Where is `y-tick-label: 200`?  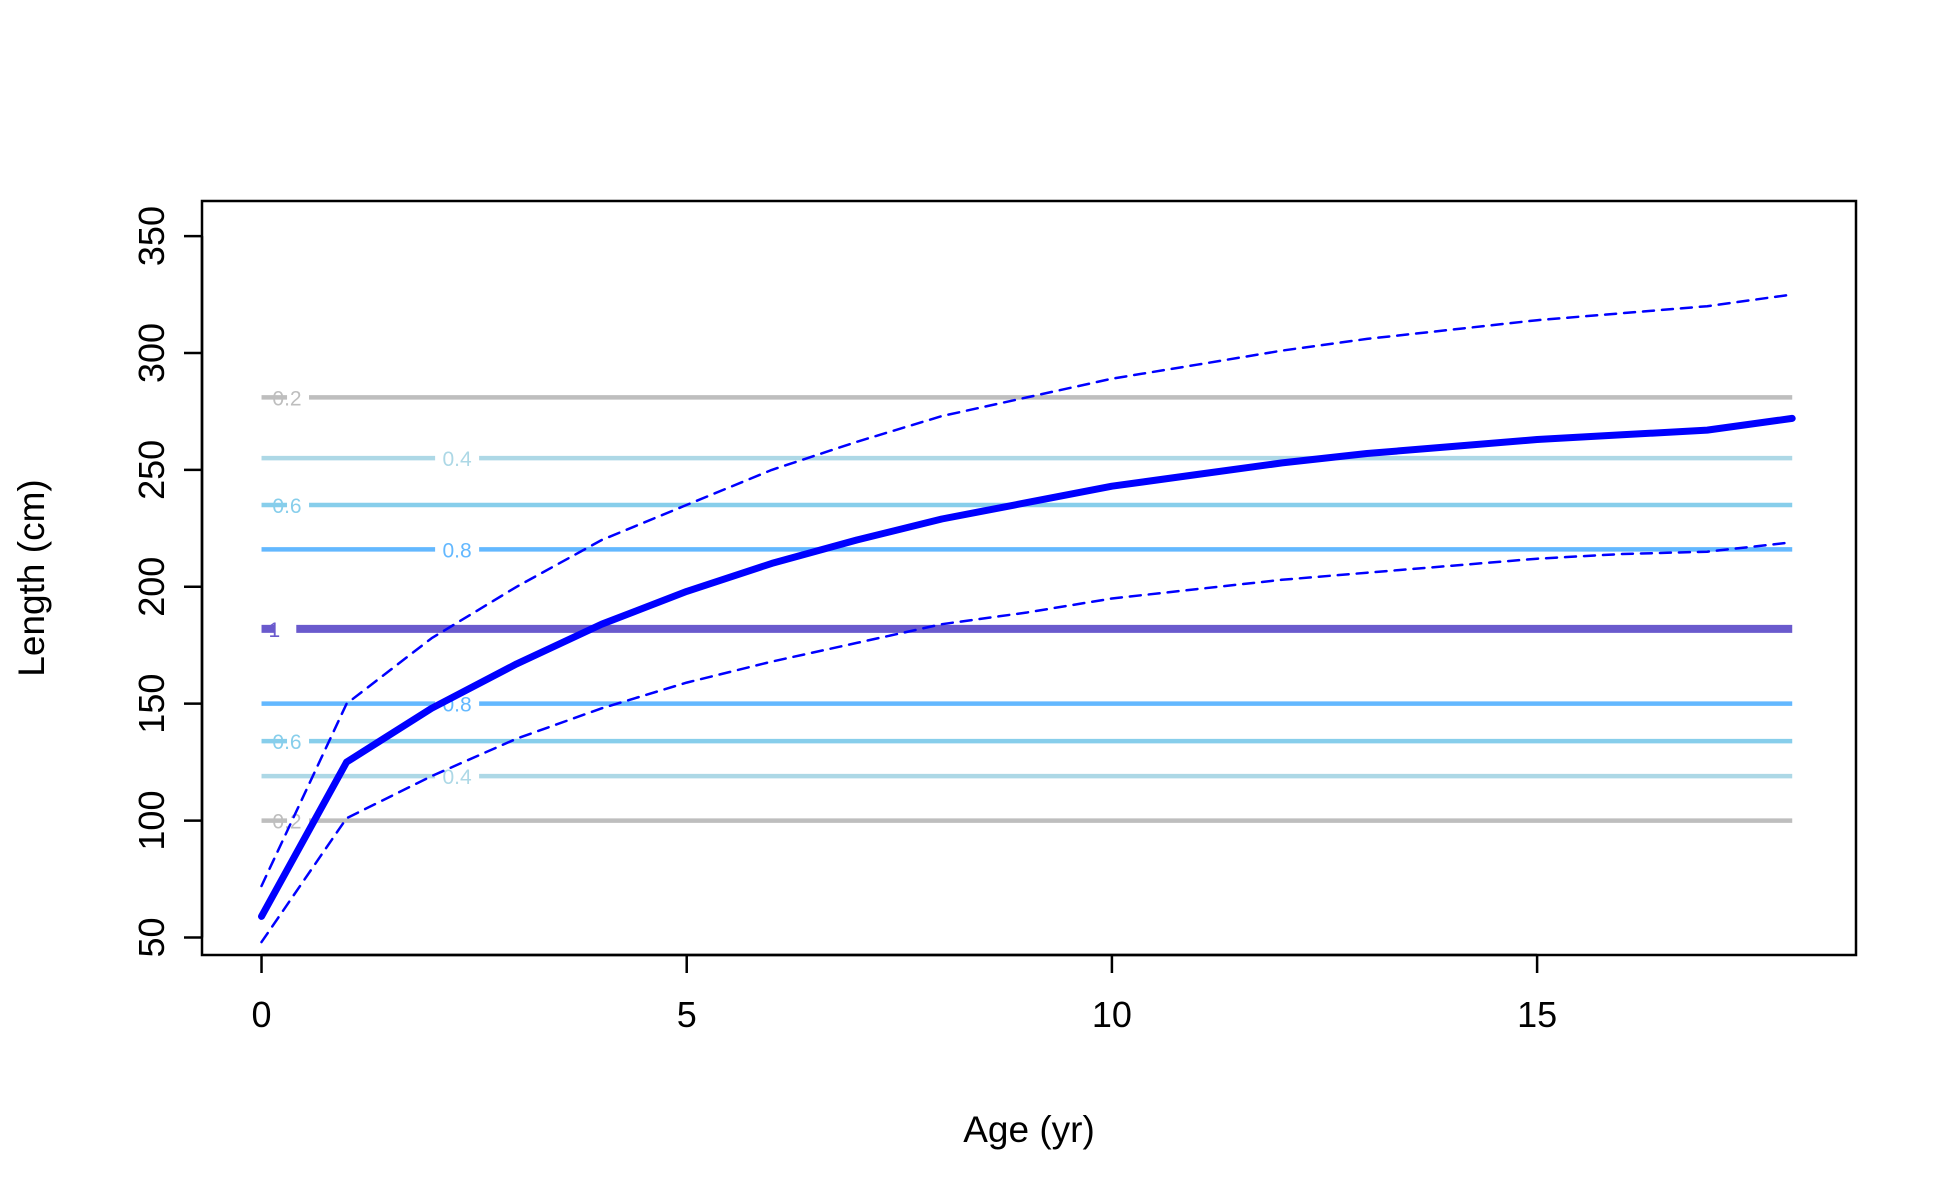
y-tick-label: 200 is located at coordinates (151, 587).